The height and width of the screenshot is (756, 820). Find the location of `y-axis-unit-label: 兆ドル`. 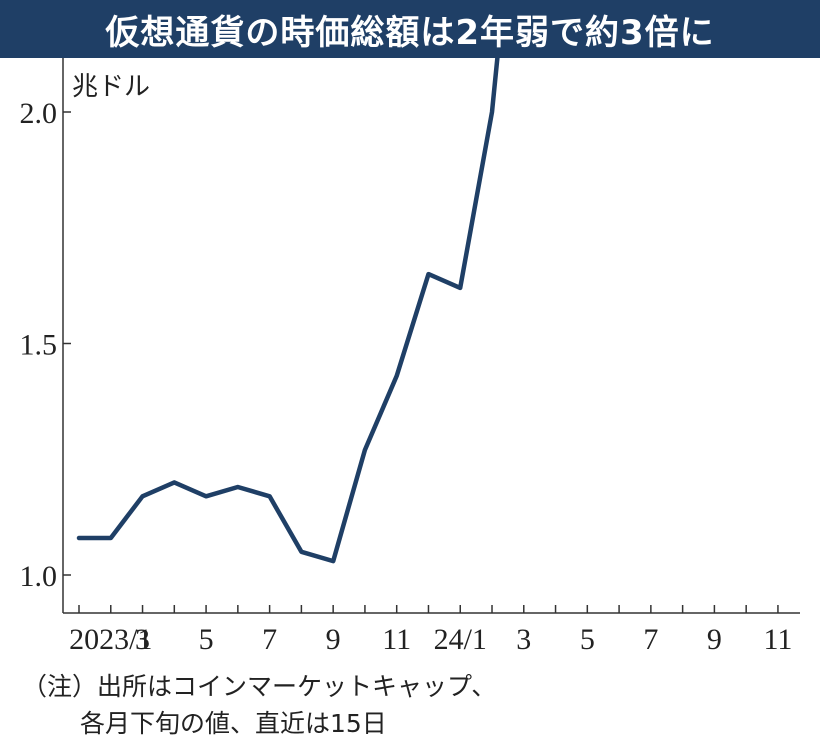

y-axis-unit-label: 兆ドル is located at coordinates (111, 87).